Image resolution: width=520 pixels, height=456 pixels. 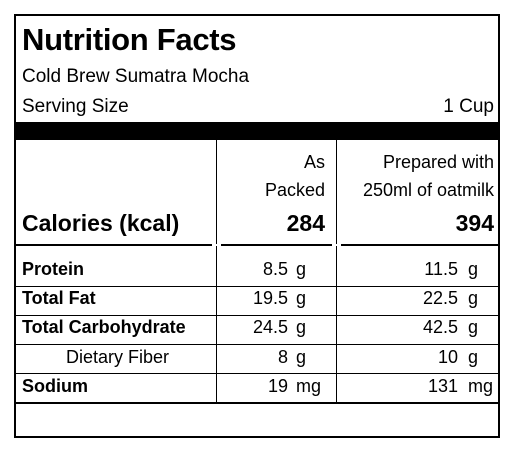 I want to click on product-name: Cold Brew Sumatra Mocha, so click(x=136, y=76).